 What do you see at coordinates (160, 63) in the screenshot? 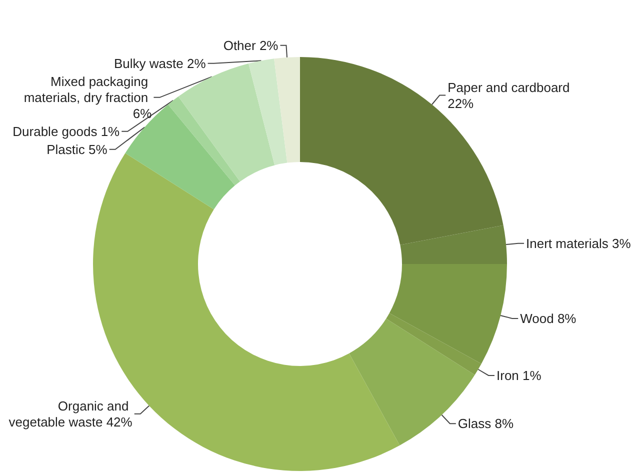
I see `slice-label: Bulky waste 2%` at bounding box center [160, 63].